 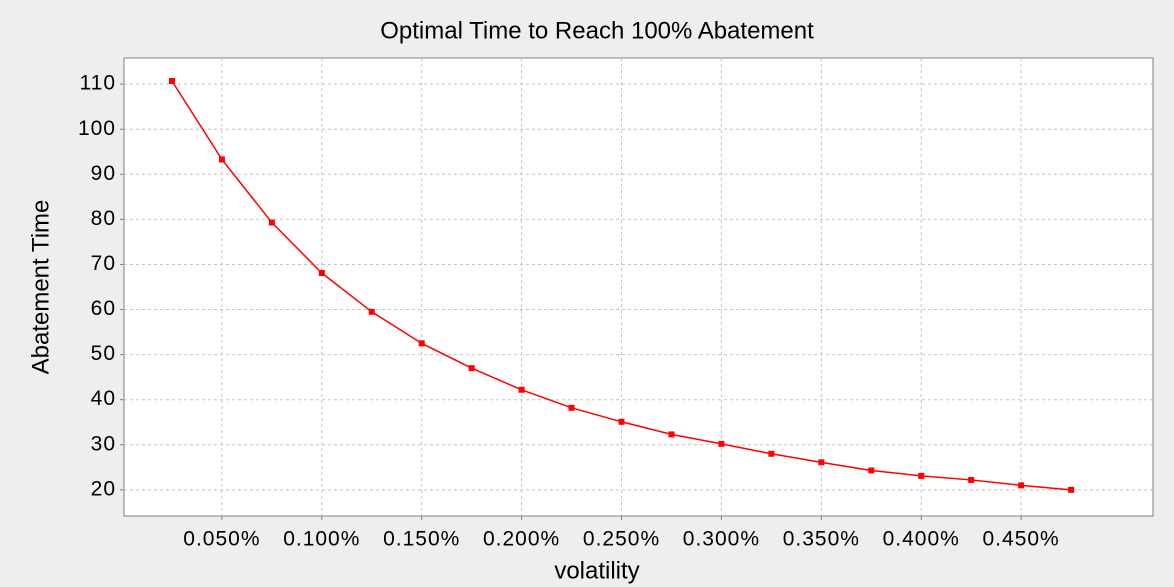 I want to click on x-tick-label: 0.150%, so click(x=421, y=539).